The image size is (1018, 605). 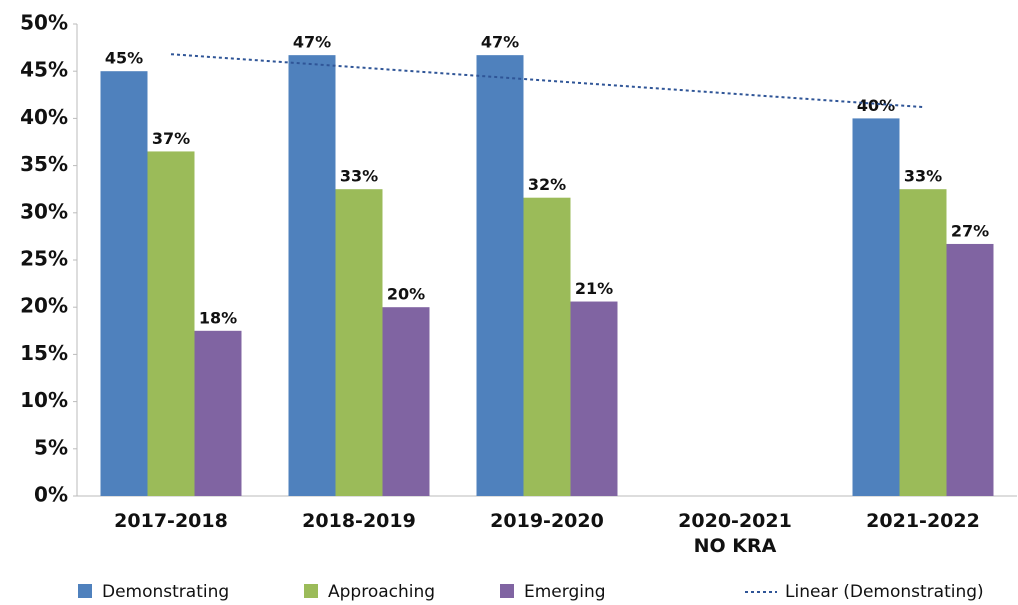 What do you see at coordinates (171, 138) in the screenshot?
I see `data-label: 37%` at bounding box center [171, 138].